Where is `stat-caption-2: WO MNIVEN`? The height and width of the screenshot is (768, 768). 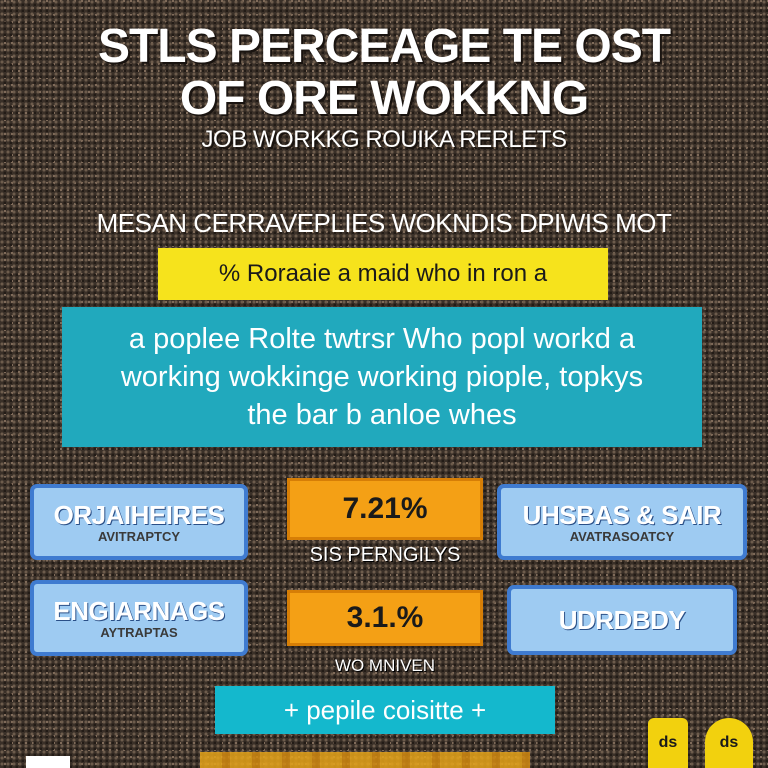 stat-caption-2: WO MNIVEN is located at coordinates (385, 665).